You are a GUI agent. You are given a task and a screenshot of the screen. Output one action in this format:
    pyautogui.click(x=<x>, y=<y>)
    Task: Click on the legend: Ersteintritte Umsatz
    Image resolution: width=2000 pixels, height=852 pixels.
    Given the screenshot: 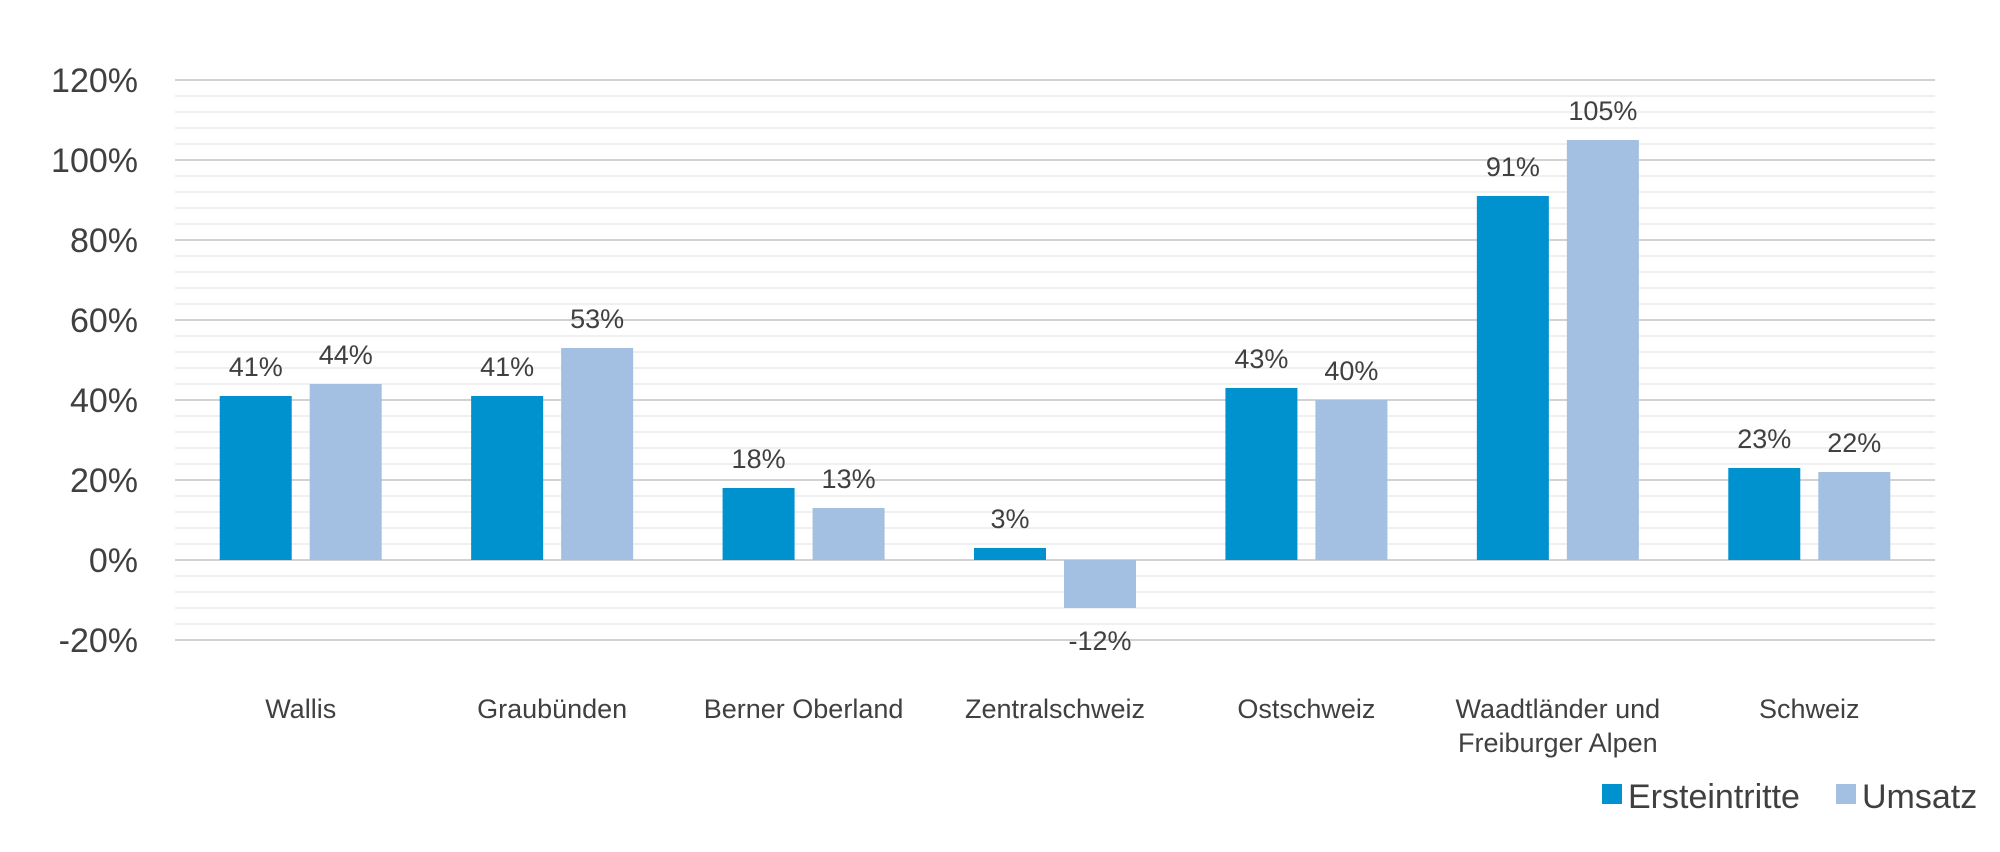 What is the action you would take?
    pyautogui.click(x=1789, y=797)
    